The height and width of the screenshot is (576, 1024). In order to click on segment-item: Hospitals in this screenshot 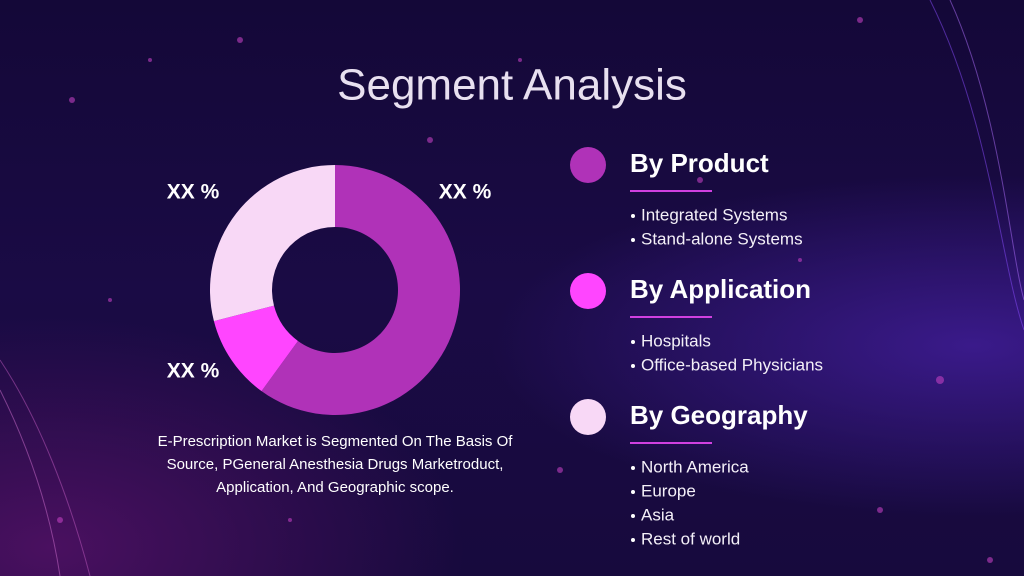, I will do `click(676, 340)`.